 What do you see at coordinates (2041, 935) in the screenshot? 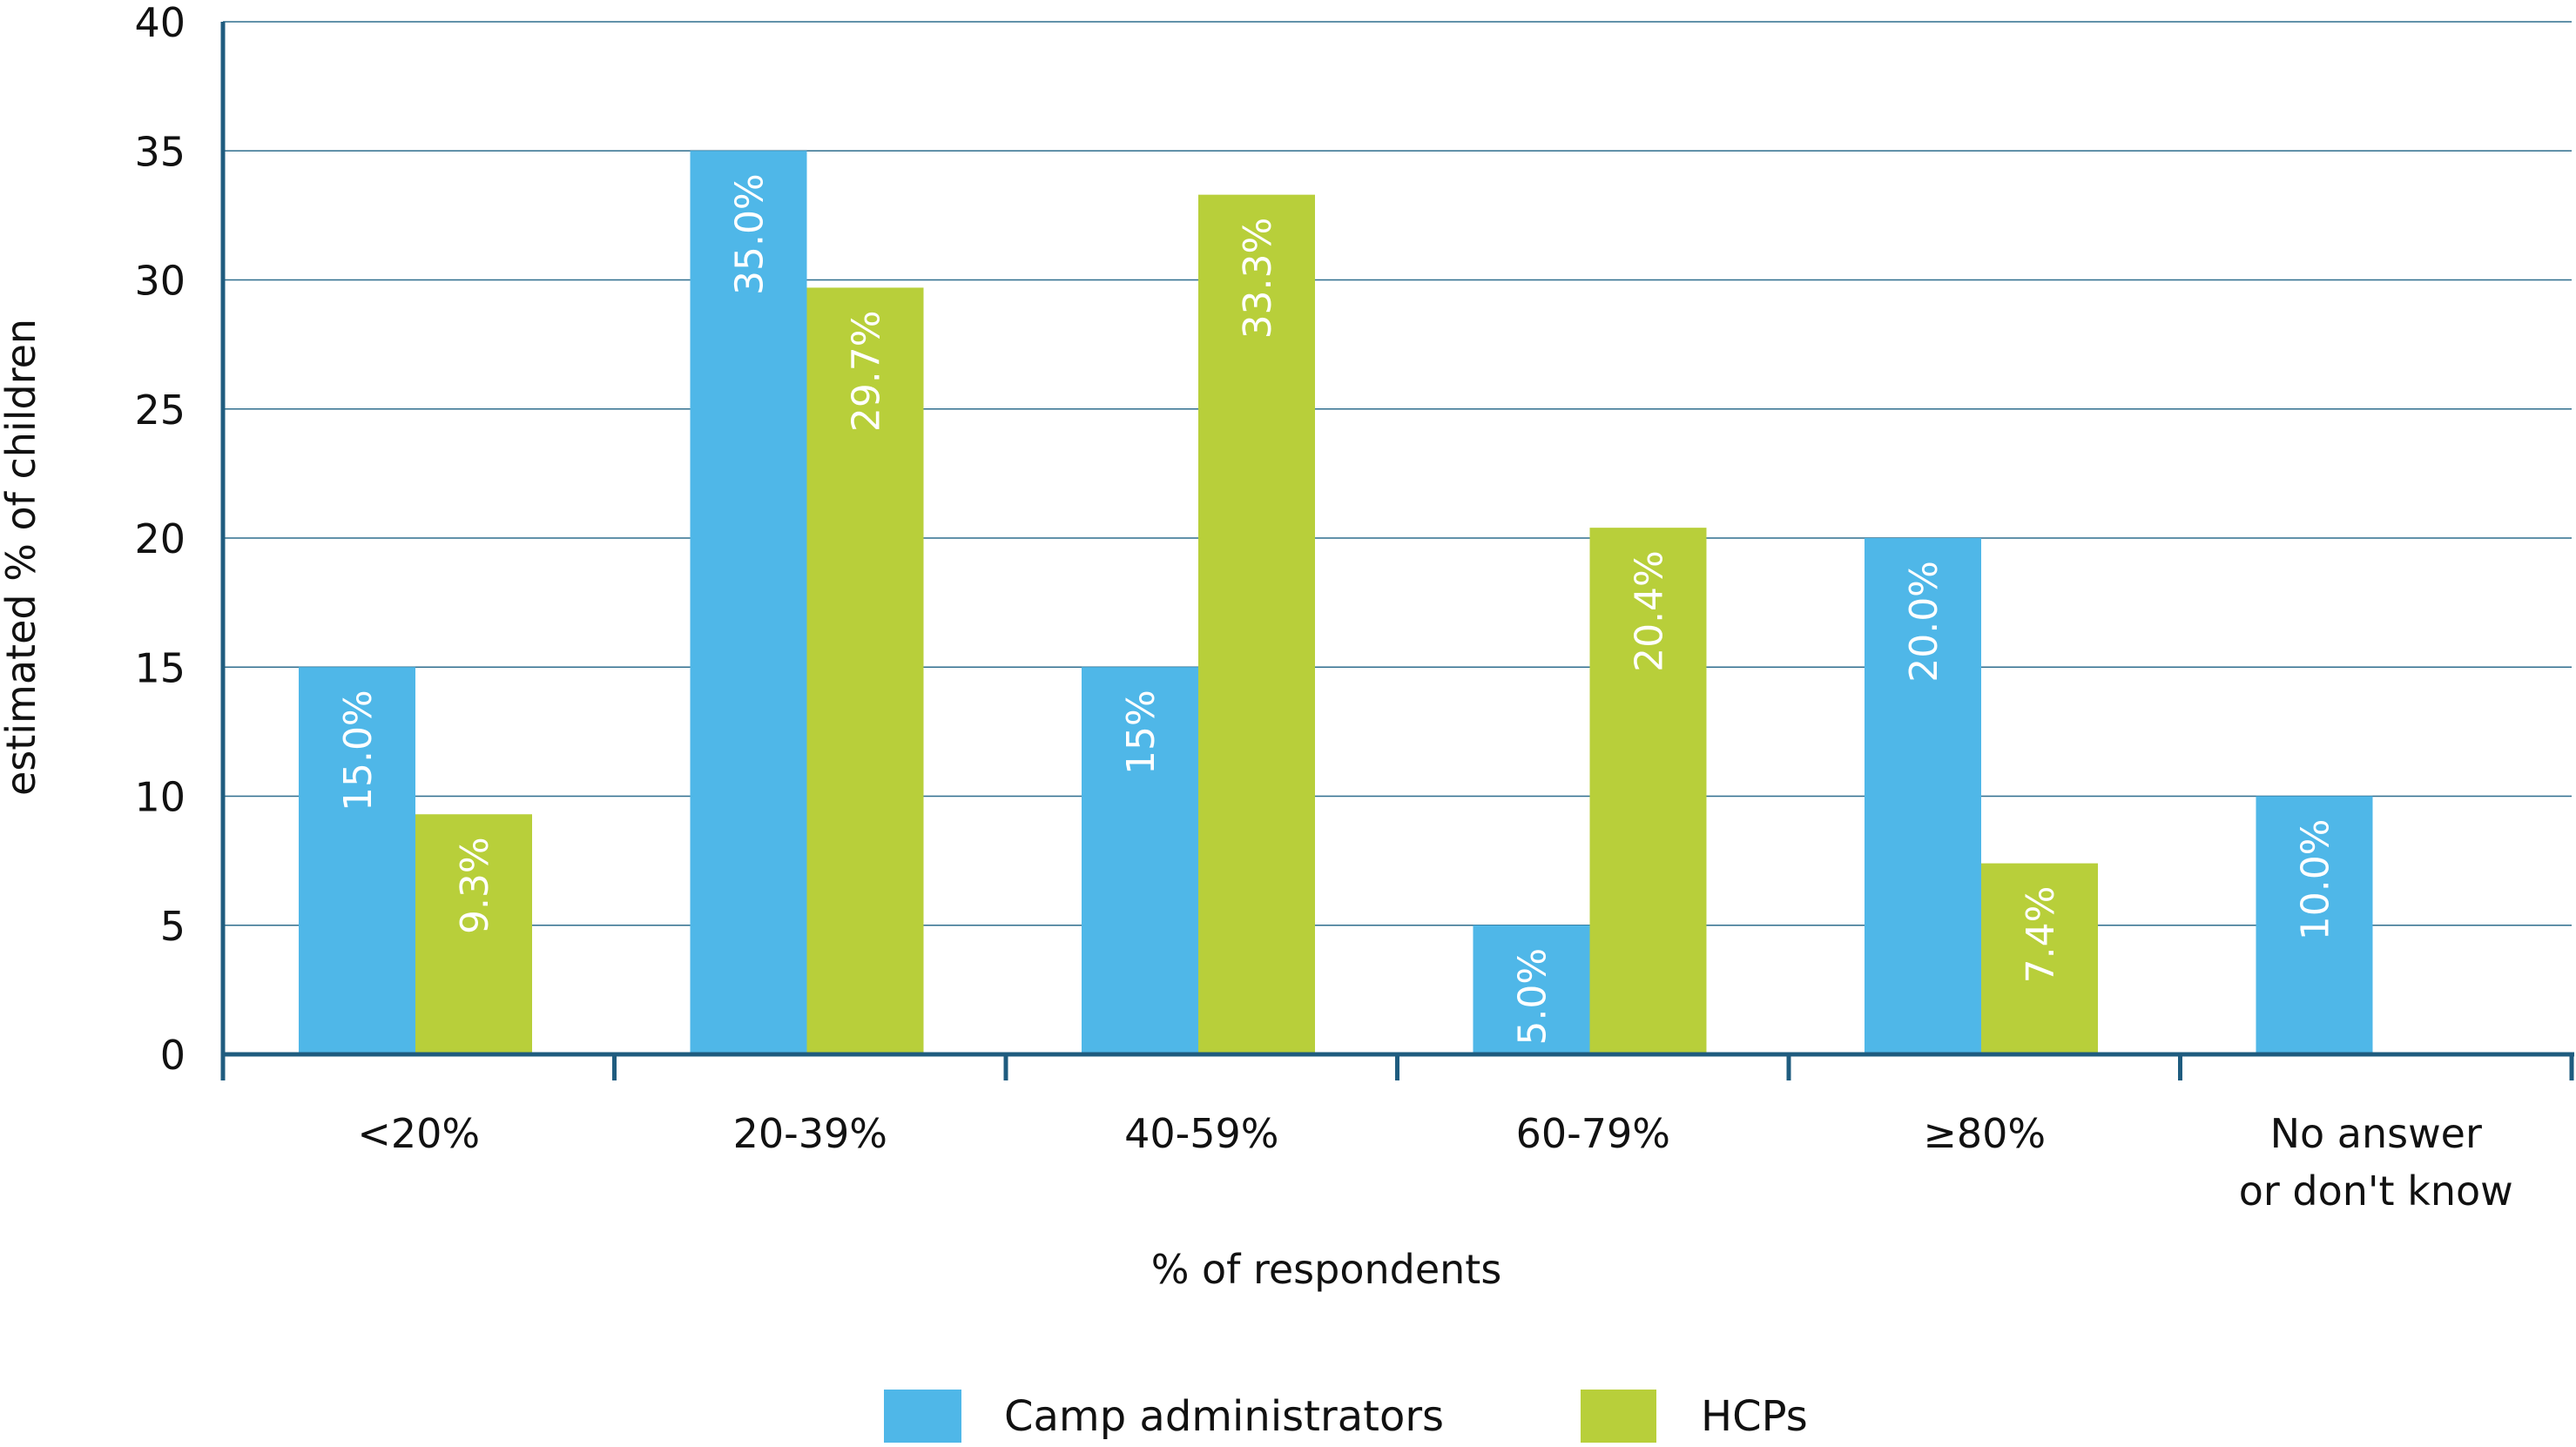
I see `bar-data-label: 7.4%` at bounding box center [2041, 935].